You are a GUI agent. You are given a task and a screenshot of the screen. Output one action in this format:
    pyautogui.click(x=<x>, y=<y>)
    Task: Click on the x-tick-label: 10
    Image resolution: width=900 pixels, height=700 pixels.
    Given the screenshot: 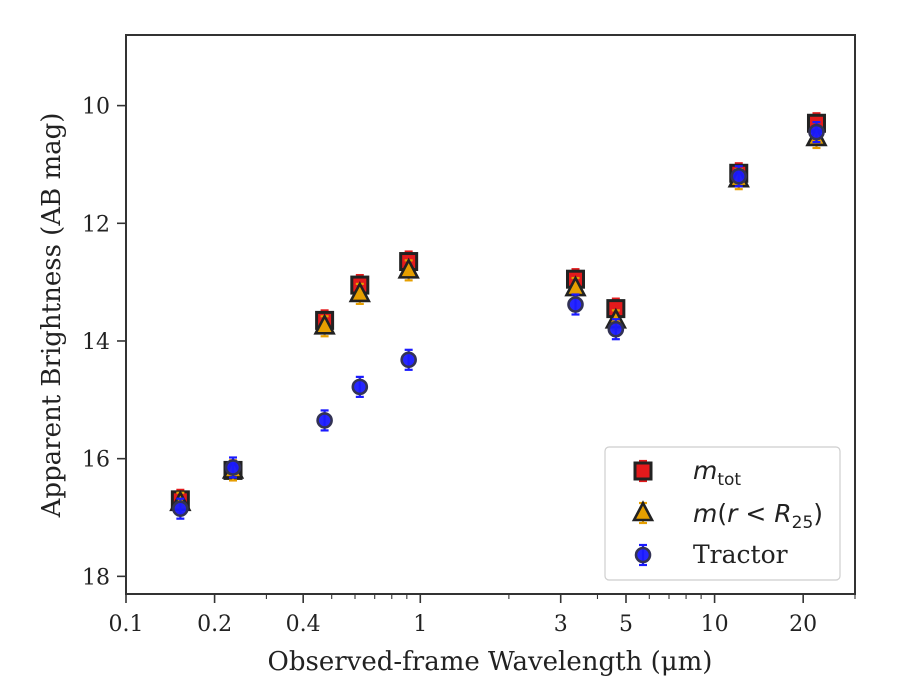 What is the action you would take?
    pyautogui.click(x=715, y=624)
    